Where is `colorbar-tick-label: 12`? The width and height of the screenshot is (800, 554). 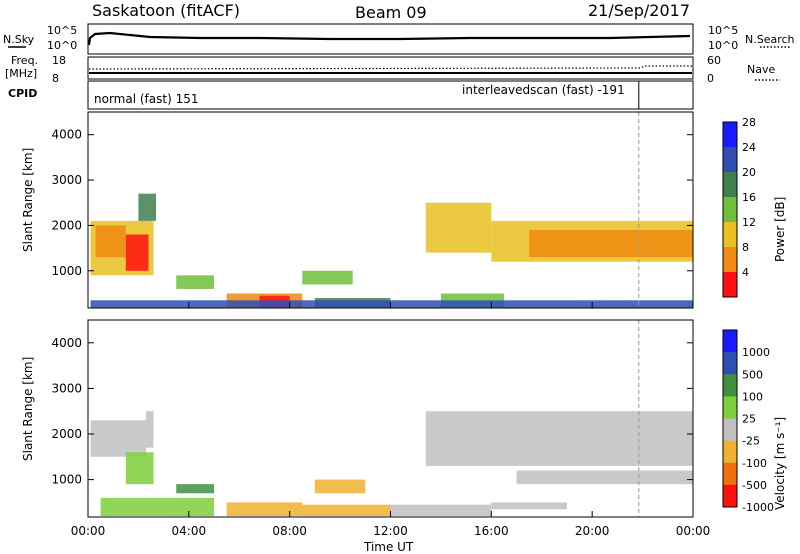
colorbar-tick-label: 12 is located at coordinates (749, 222).